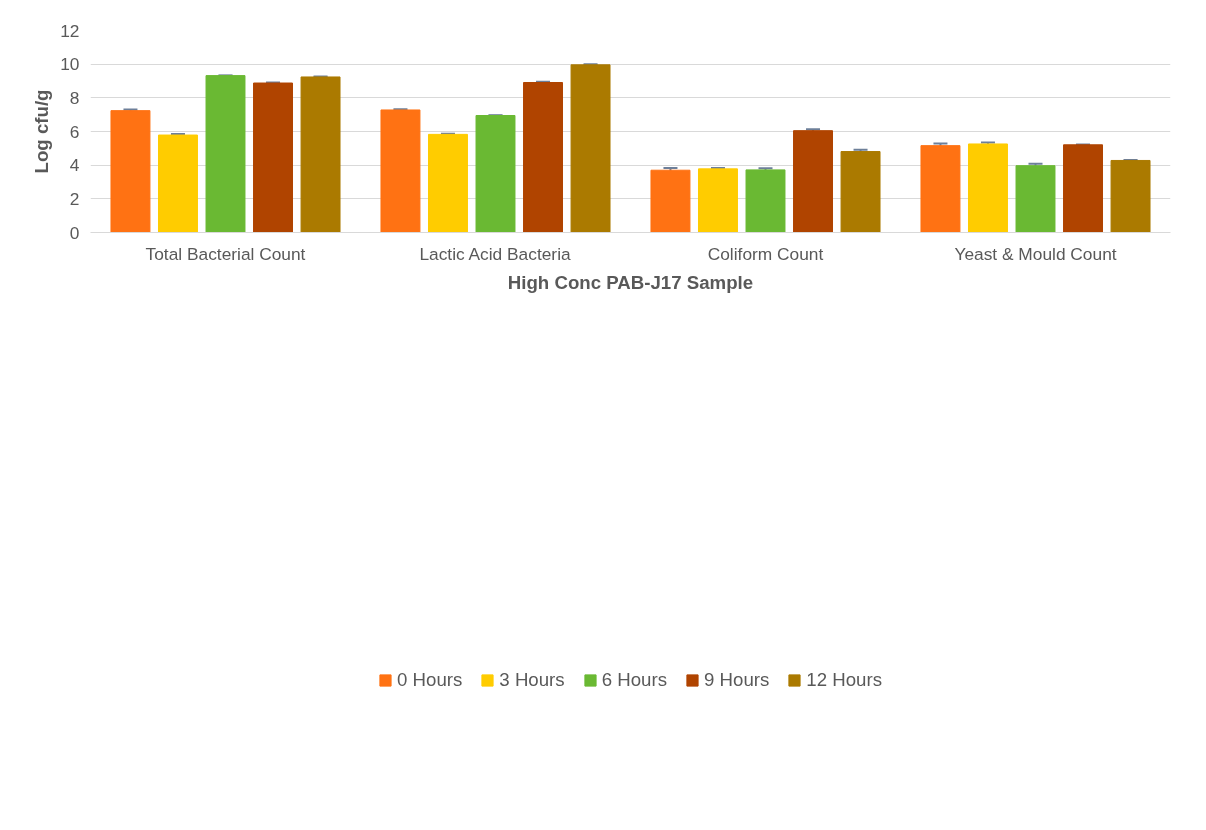 Image resolution: width=1206 pixels, height=830 pixels. Describe the element at coordinates (74, 232) in the screenshot. I see `y-tick-label: 0` at that location.